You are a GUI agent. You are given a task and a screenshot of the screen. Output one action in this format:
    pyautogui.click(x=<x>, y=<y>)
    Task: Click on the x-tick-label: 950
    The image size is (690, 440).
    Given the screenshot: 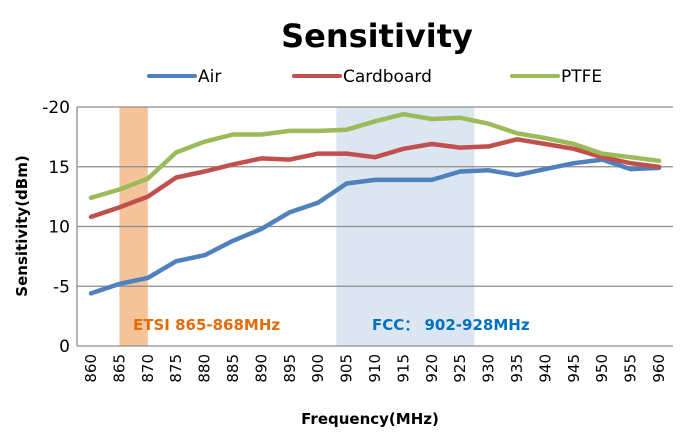 What is the action you would take?
    pyautogui.click(x=602, y=368)
    